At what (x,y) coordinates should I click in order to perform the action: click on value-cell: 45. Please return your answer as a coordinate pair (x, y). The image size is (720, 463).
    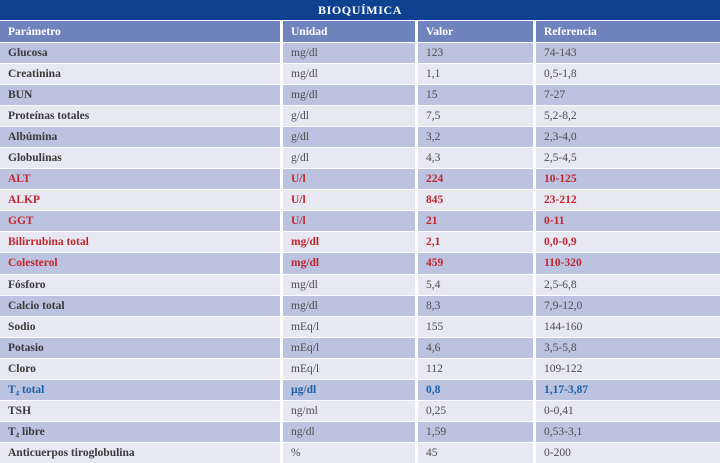
    Looking at the image, I should click on (474, 452).